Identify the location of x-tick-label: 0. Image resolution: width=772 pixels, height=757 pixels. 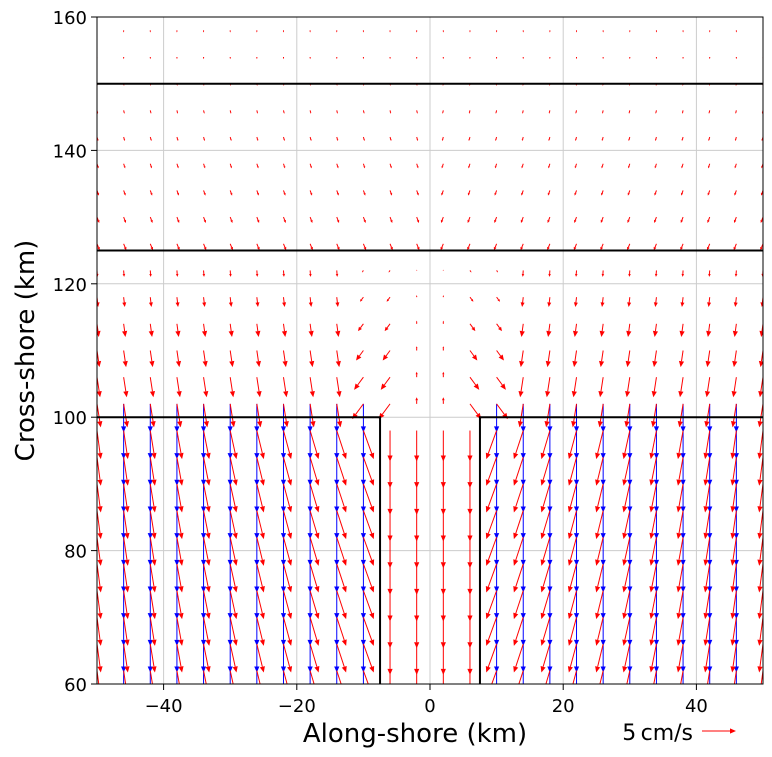
(429, 706).